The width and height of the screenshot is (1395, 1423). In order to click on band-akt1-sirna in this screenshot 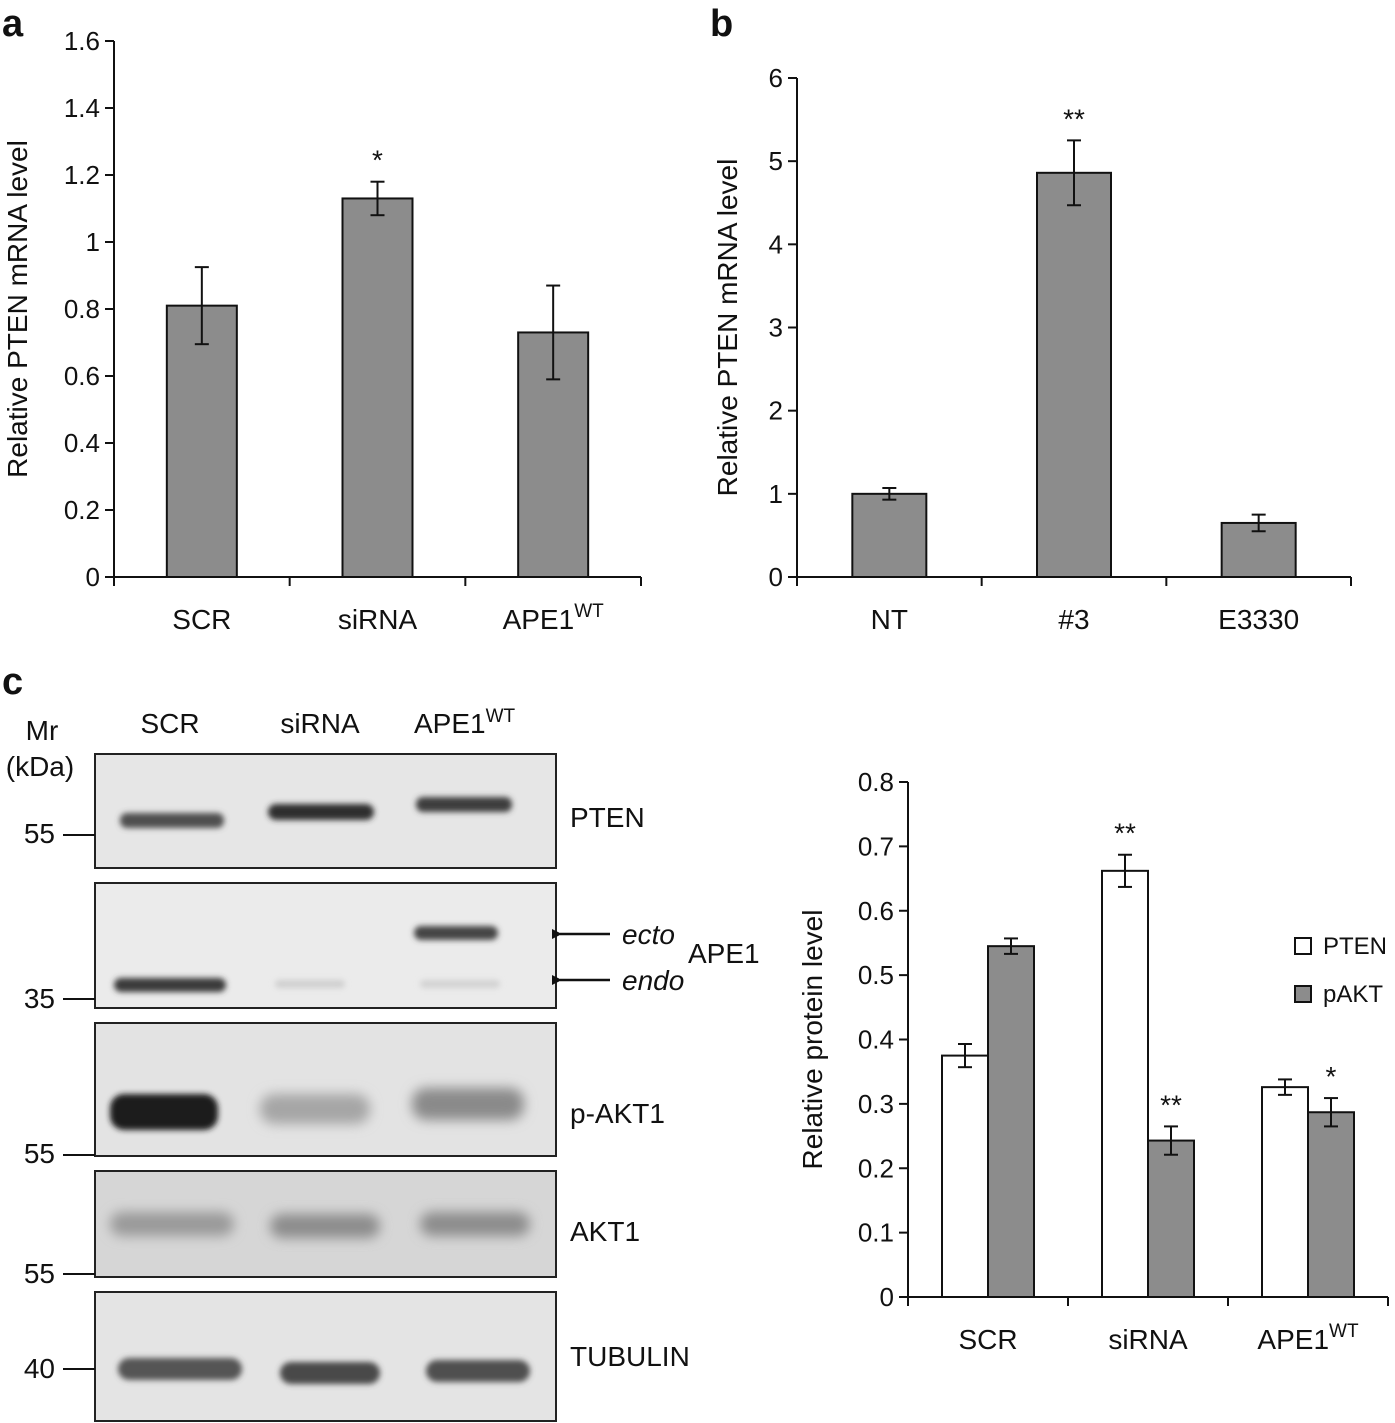, I will do `click(325, 1226)`.